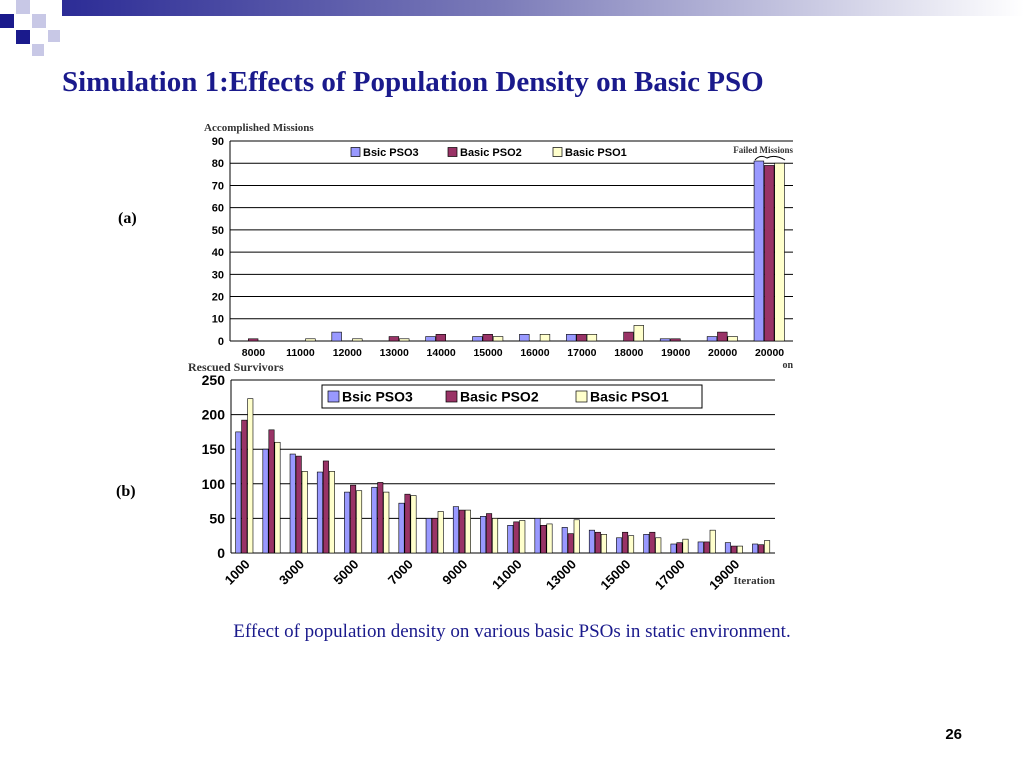  What do you see at coordinates (347, 353) in the screenshot?
I see `x-tick-label: 12000` at bounding box center [347, 353].